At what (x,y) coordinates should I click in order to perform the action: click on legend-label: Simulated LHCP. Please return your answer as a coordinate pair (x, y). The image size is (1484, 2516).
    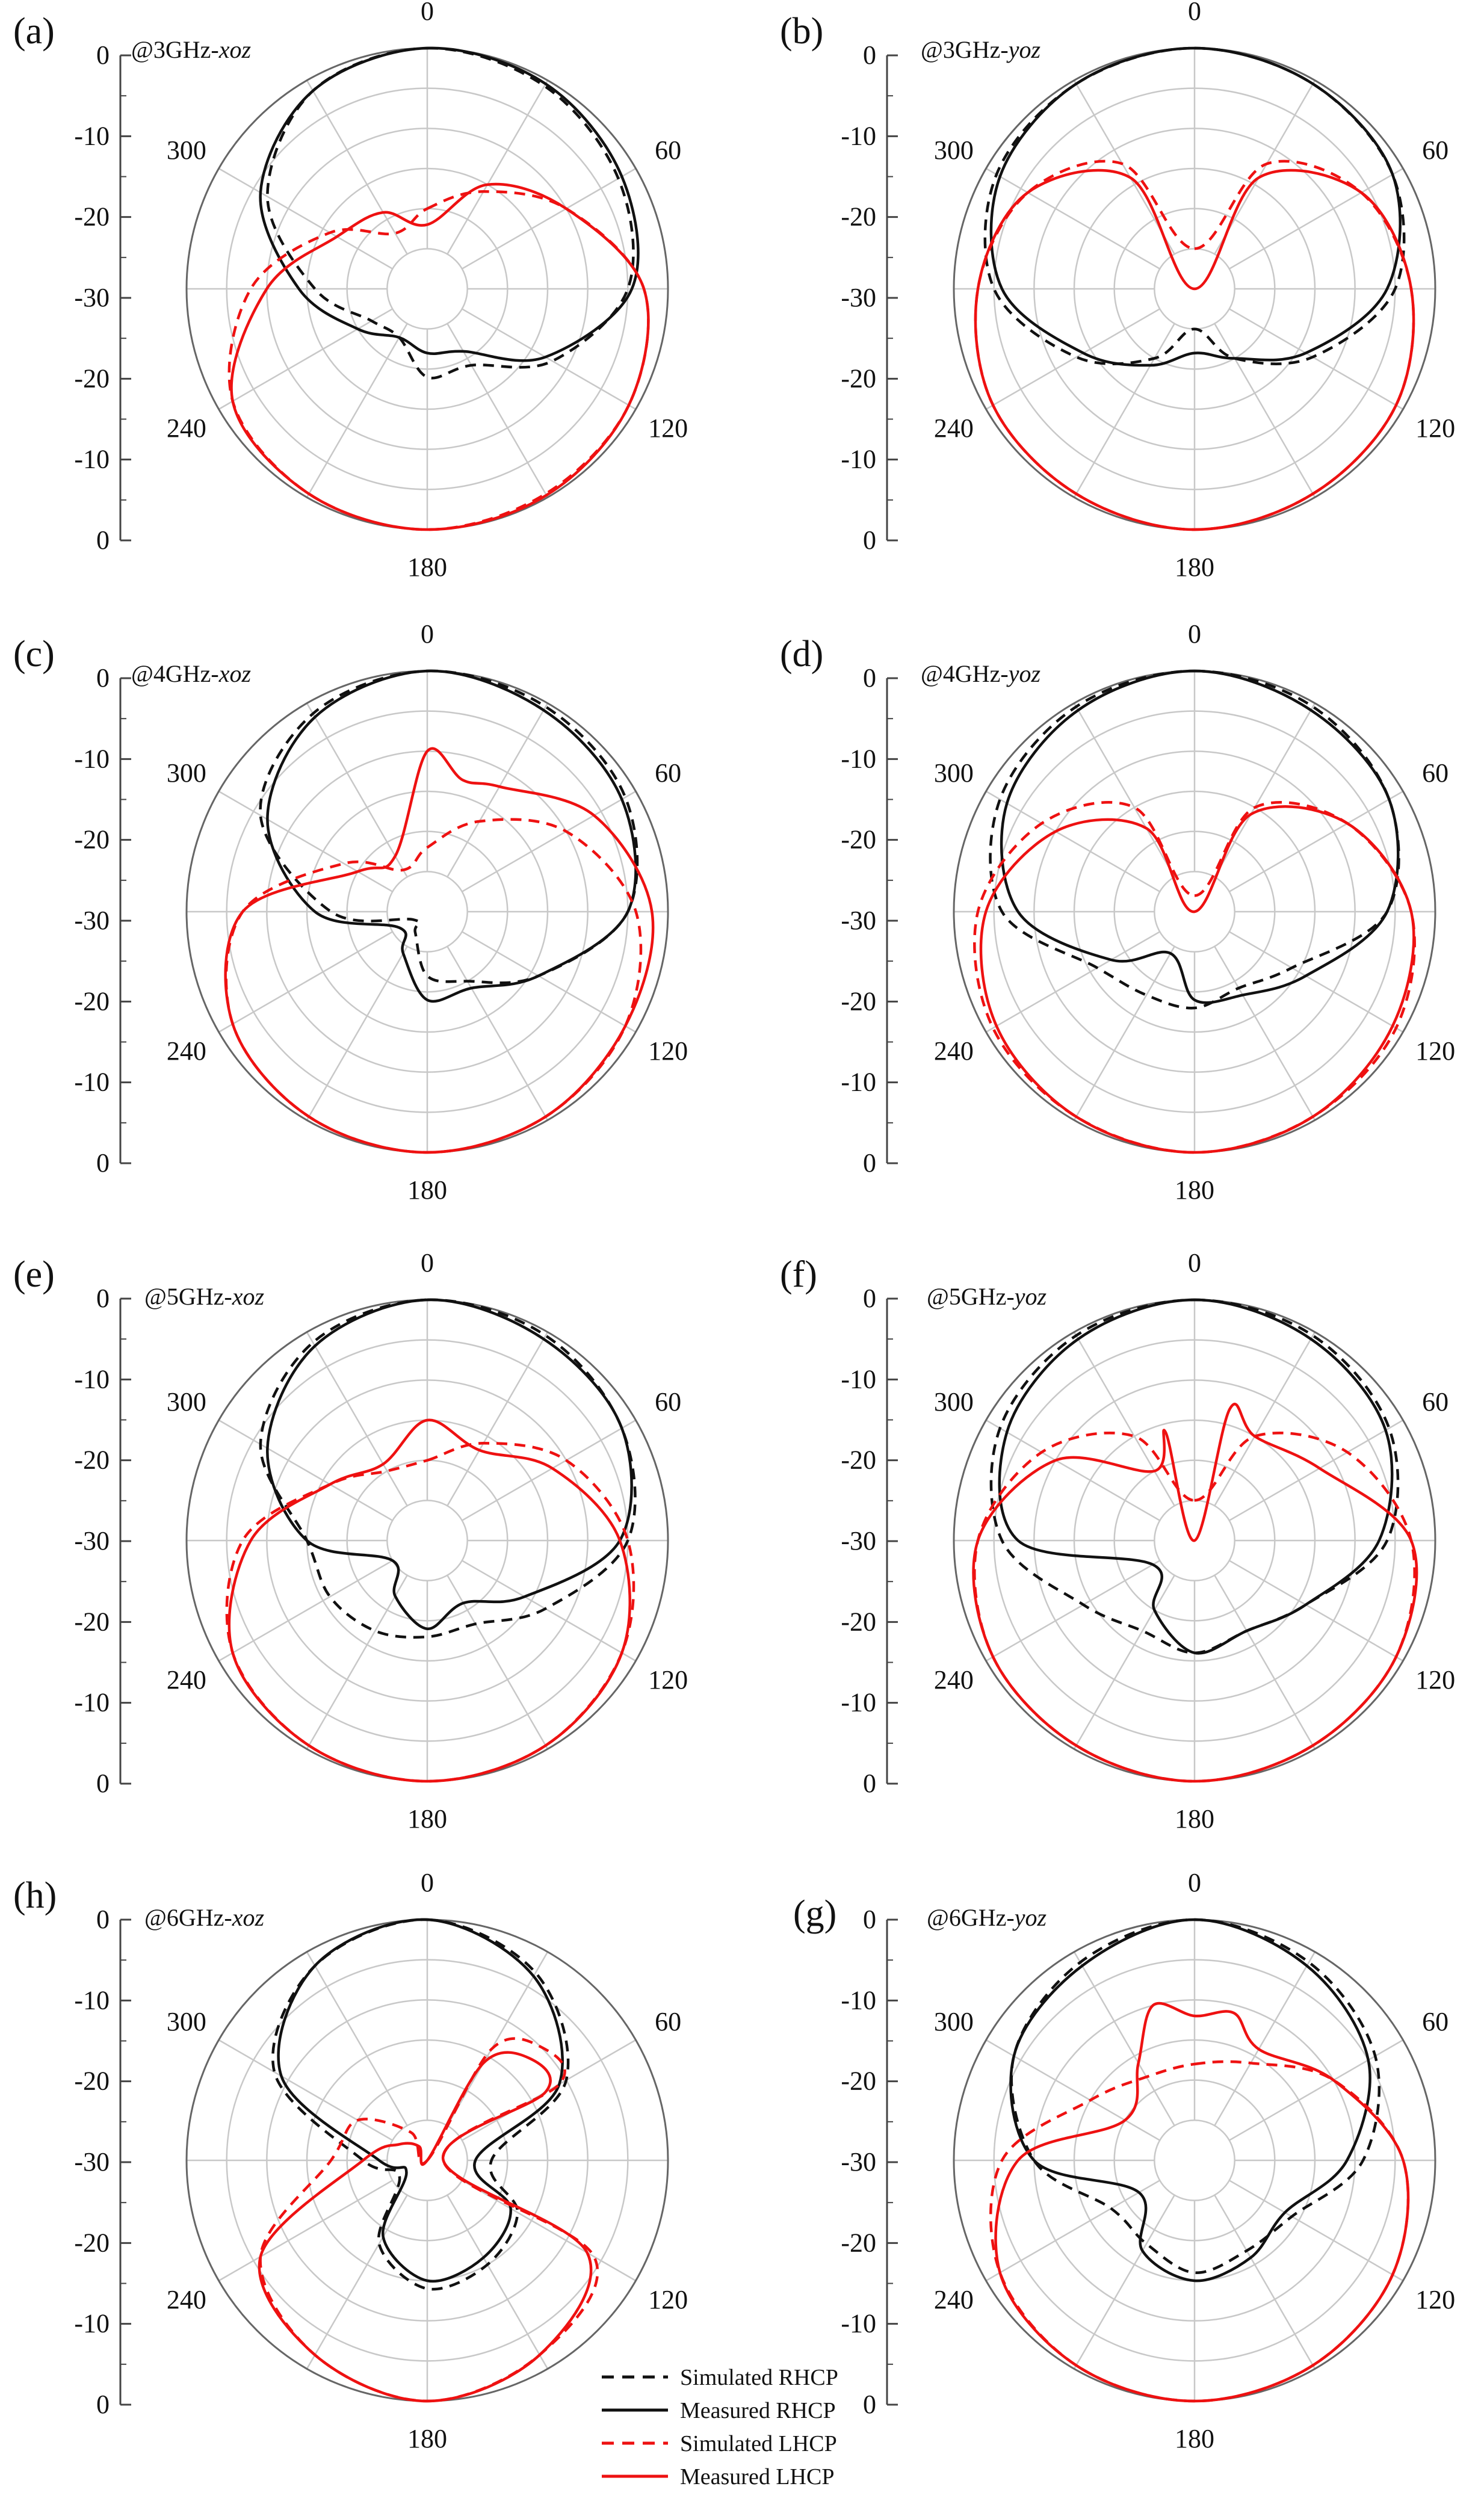
    Looking at the image, I should click on (758, 2444).